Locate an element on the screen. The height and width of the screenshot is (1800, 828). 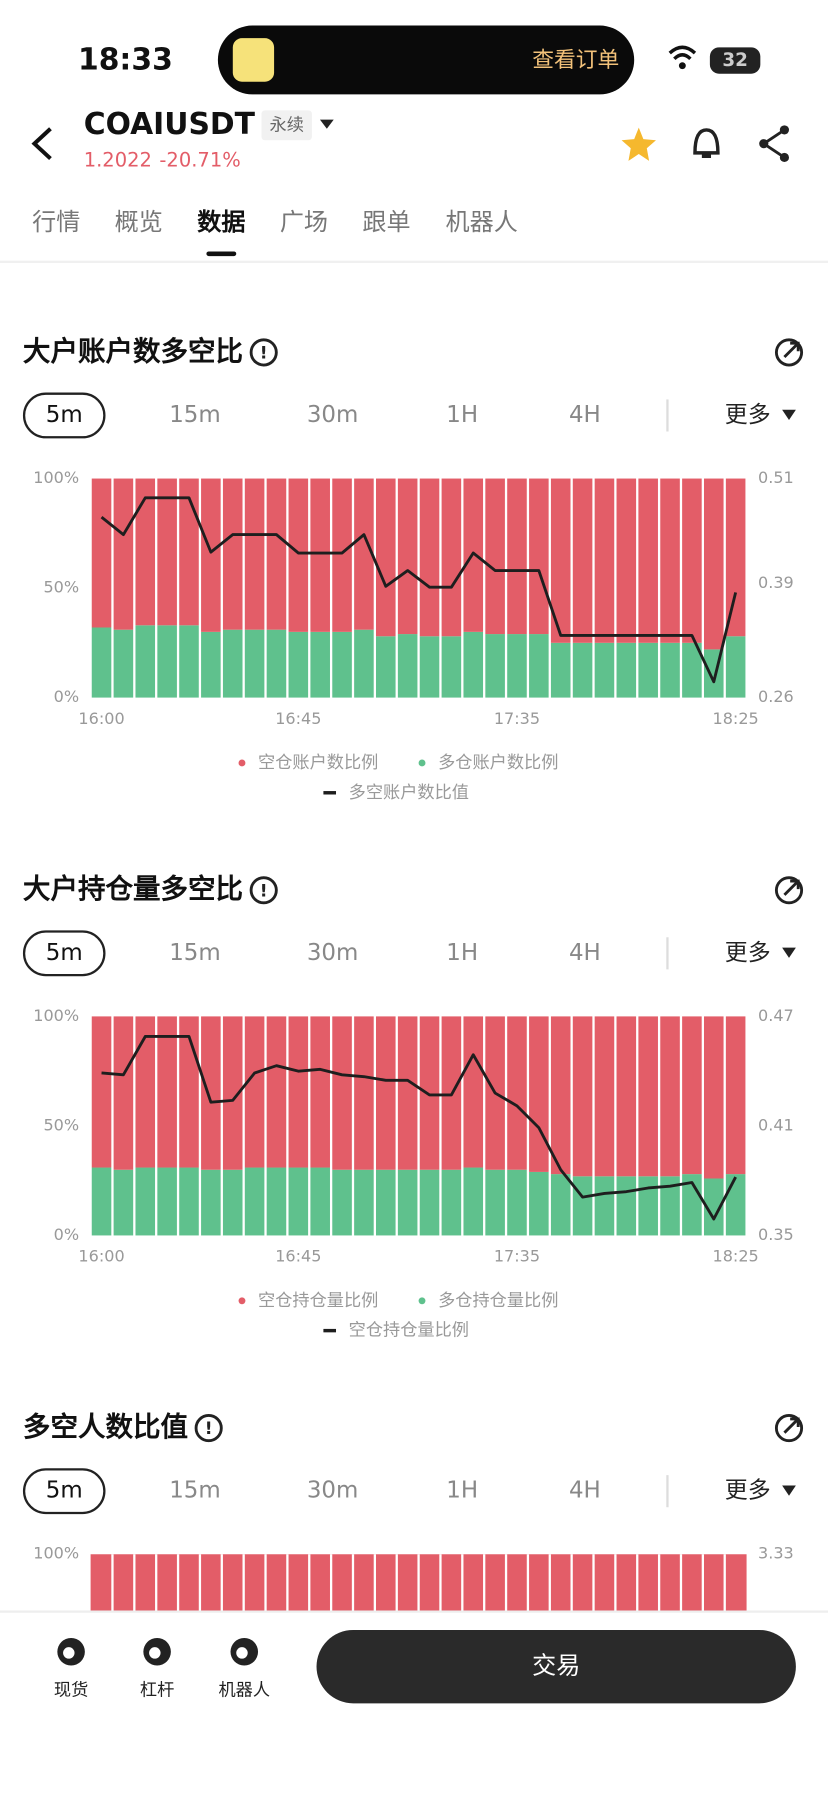
active-tab-indicator is located at coordinates (221, 254).